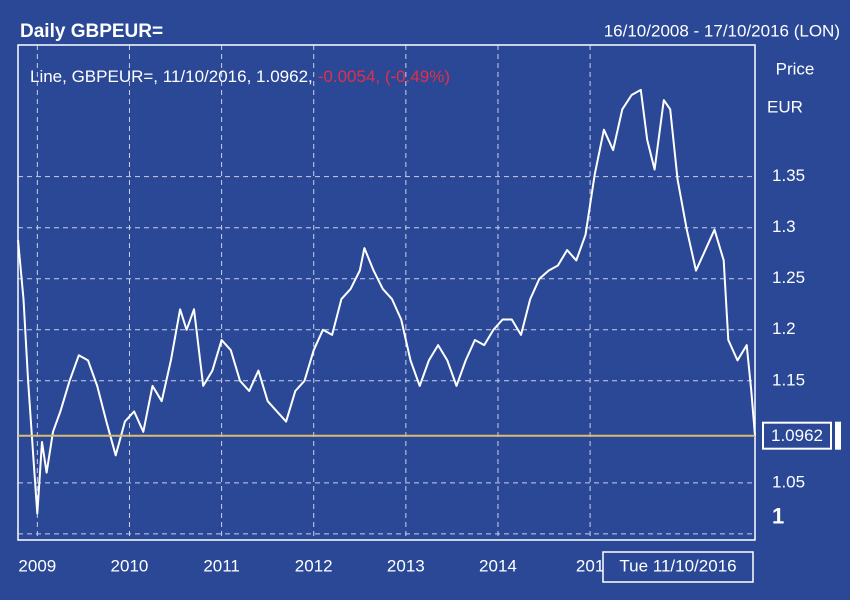  I want to click on y-tick-label: 1.35, so click(788, 175).